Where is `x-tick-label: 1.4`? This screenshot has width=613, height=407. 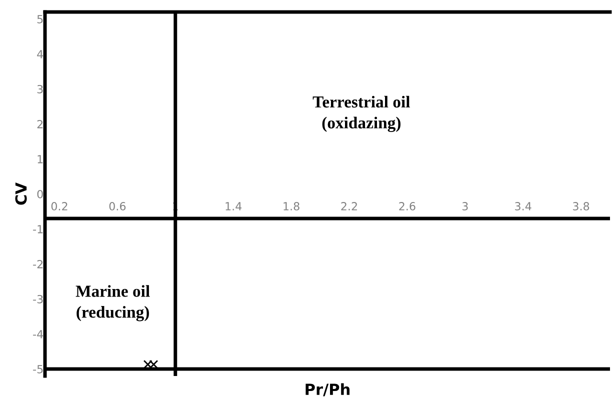 x-tick-label: 1.4 is located at coordinates (234, 206).